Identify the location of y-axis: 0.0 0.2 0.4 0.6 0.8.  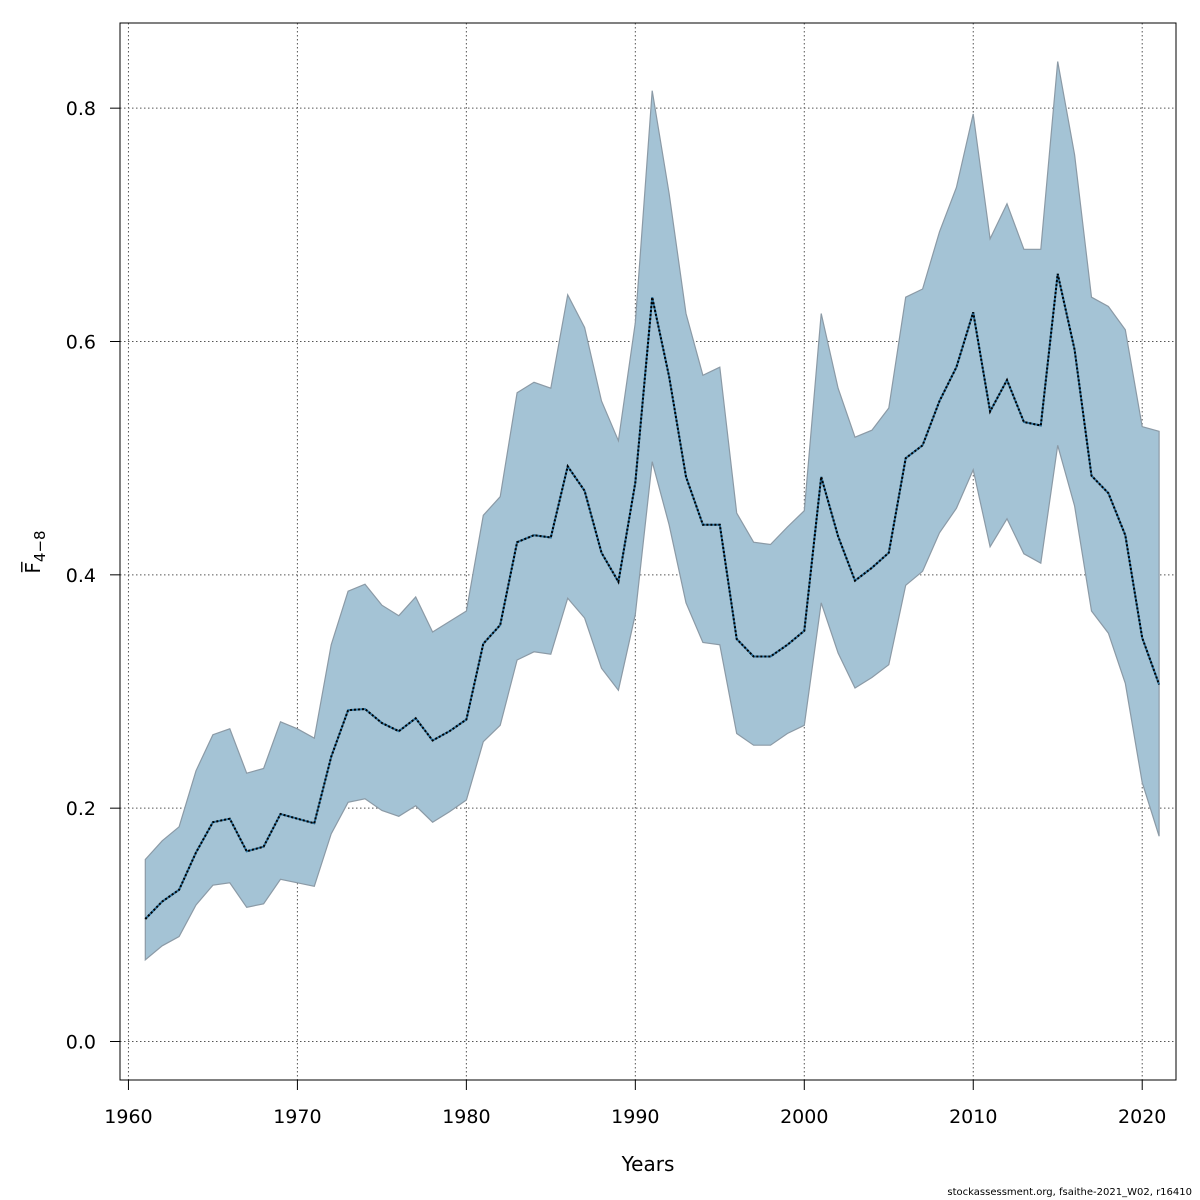
(93, 576).